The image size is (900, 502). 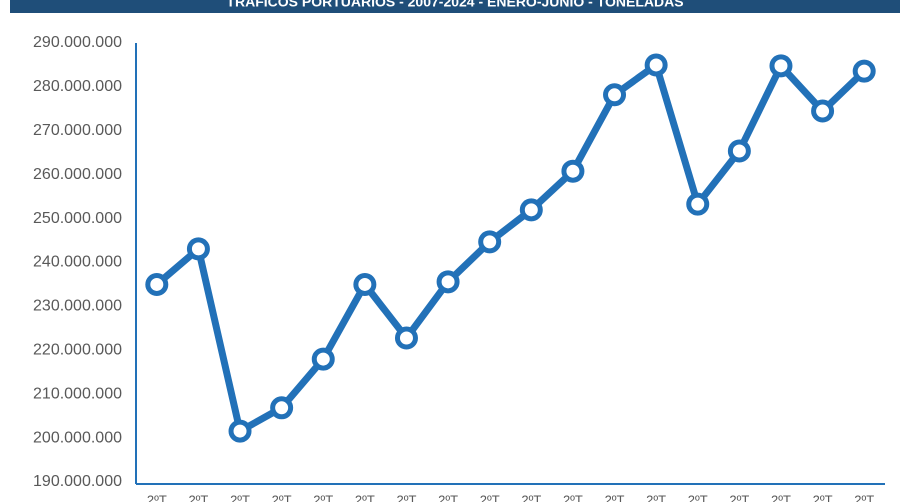 I want to click on y-tick-label: 290.000.000, so click(x=77, y=42).